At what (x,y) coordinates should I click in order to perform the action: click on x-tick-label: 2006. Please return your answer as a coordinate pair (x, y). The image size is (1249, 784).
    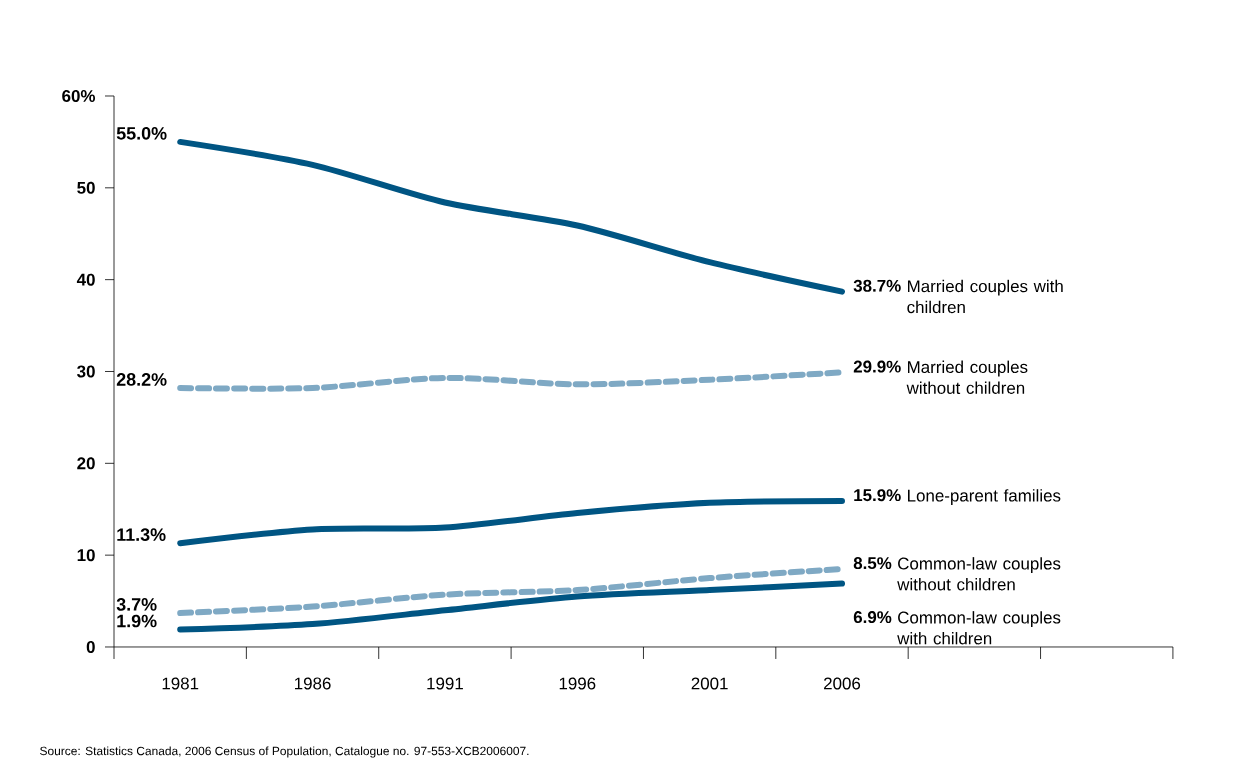
    Looking at the image, I should click on (842, 683).